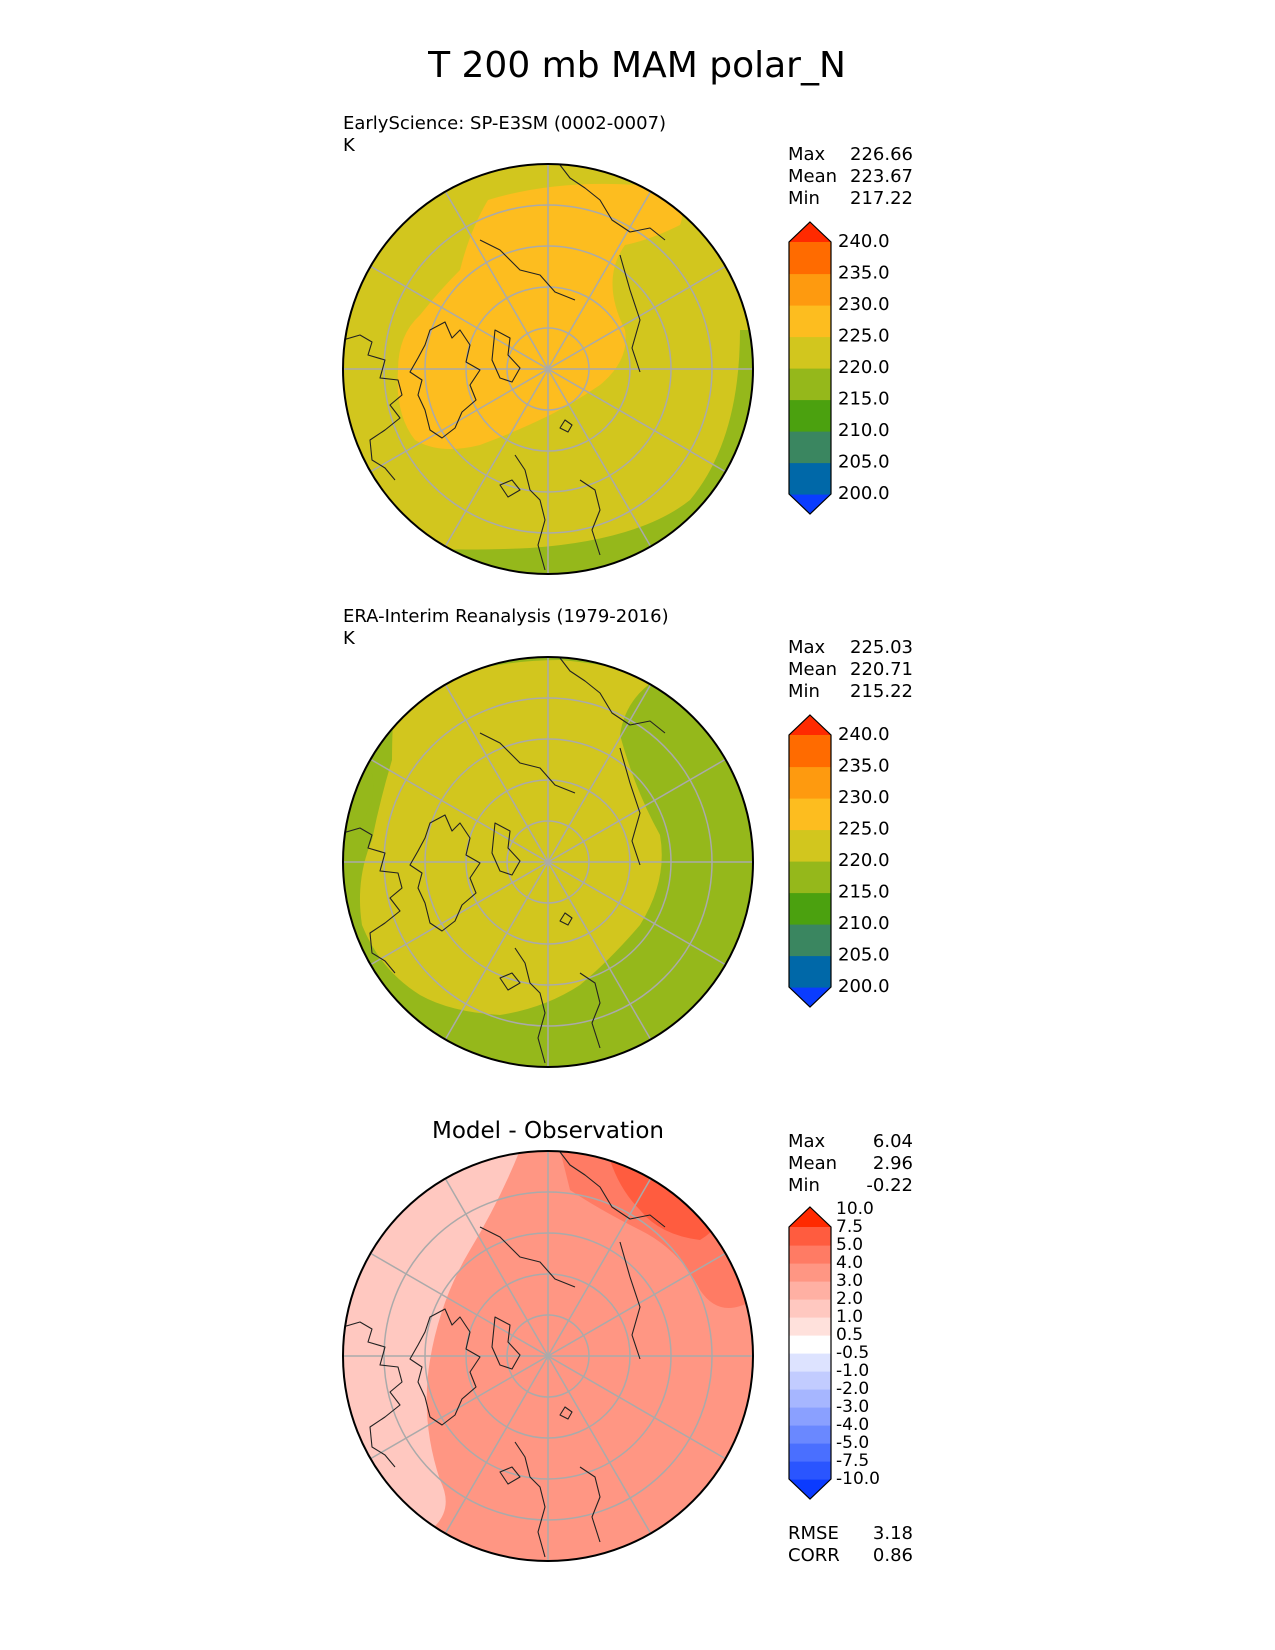  Describe the element at coordinates (504, 860) in the screenshot. I see `panel-obs-coastlines` at that location.